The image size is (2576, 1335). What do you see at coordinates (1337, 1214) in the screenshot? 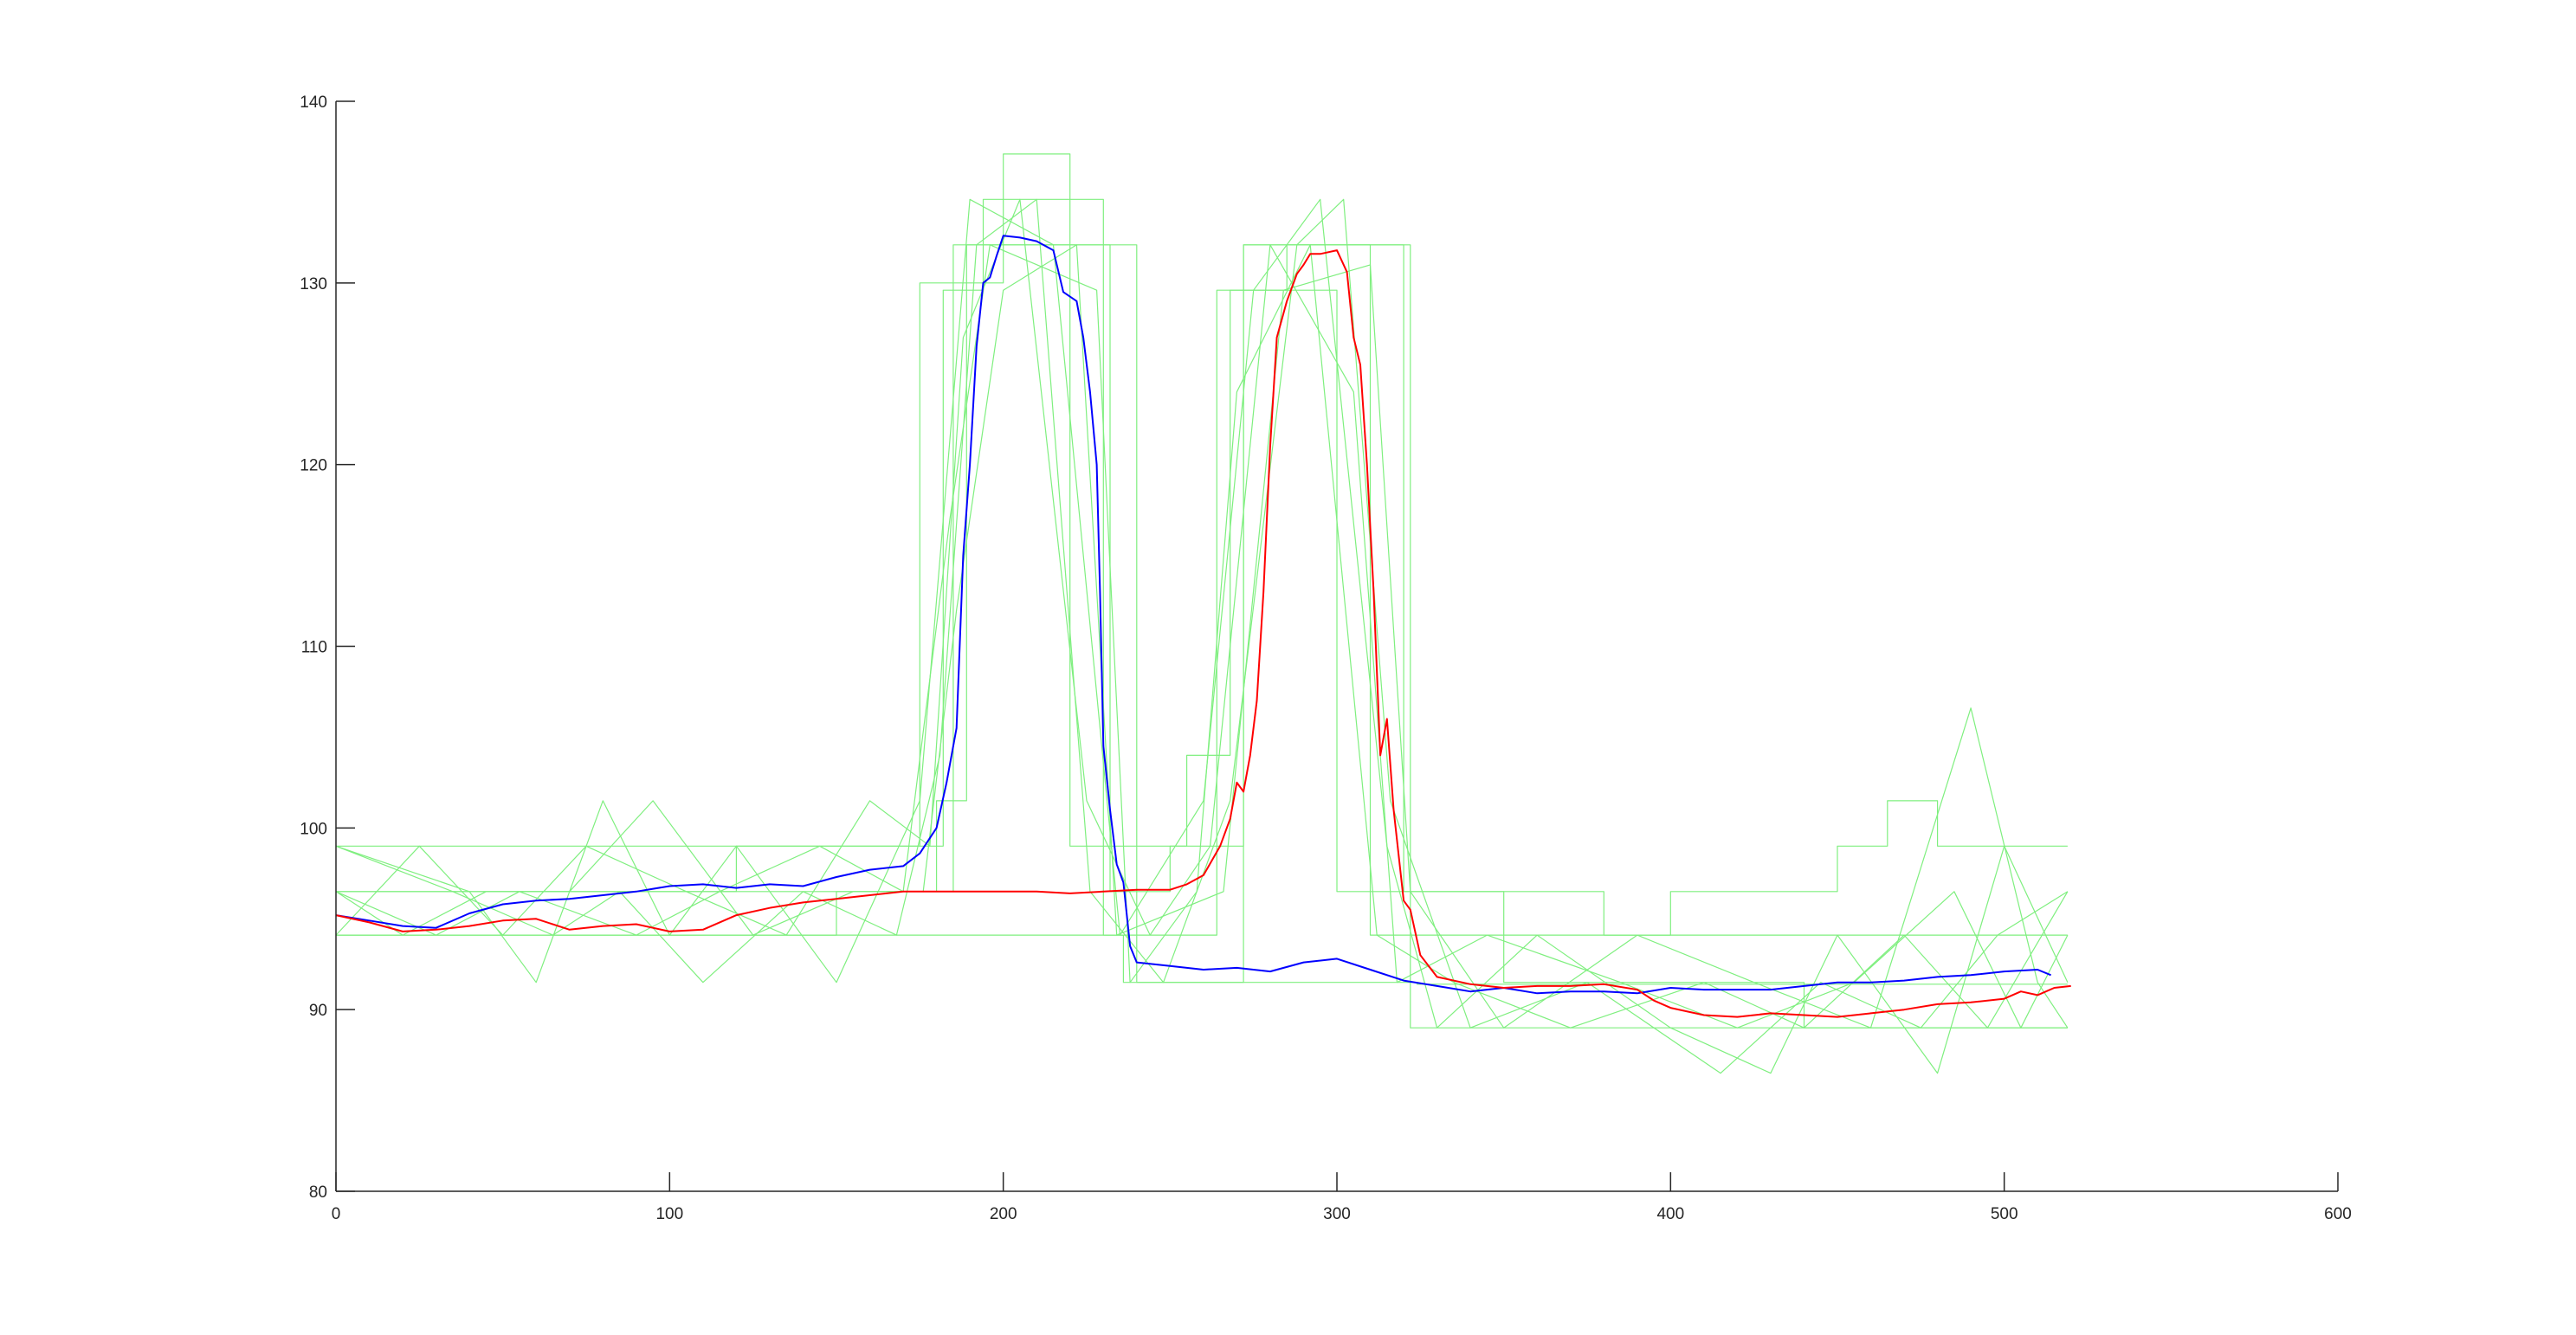
I see `x-tick-label: 300` at bounding box center [1337, 1214].